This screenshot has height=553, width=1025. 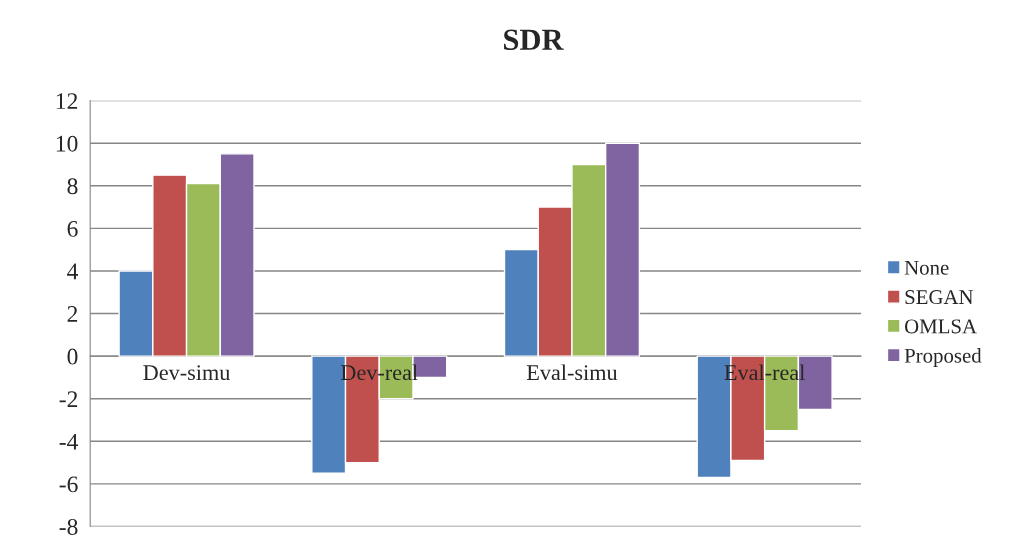 What do you see at coordinates (72, 356) in the screenshot?
I see `y-tick-label: 0` at bounding box center [72, 356].